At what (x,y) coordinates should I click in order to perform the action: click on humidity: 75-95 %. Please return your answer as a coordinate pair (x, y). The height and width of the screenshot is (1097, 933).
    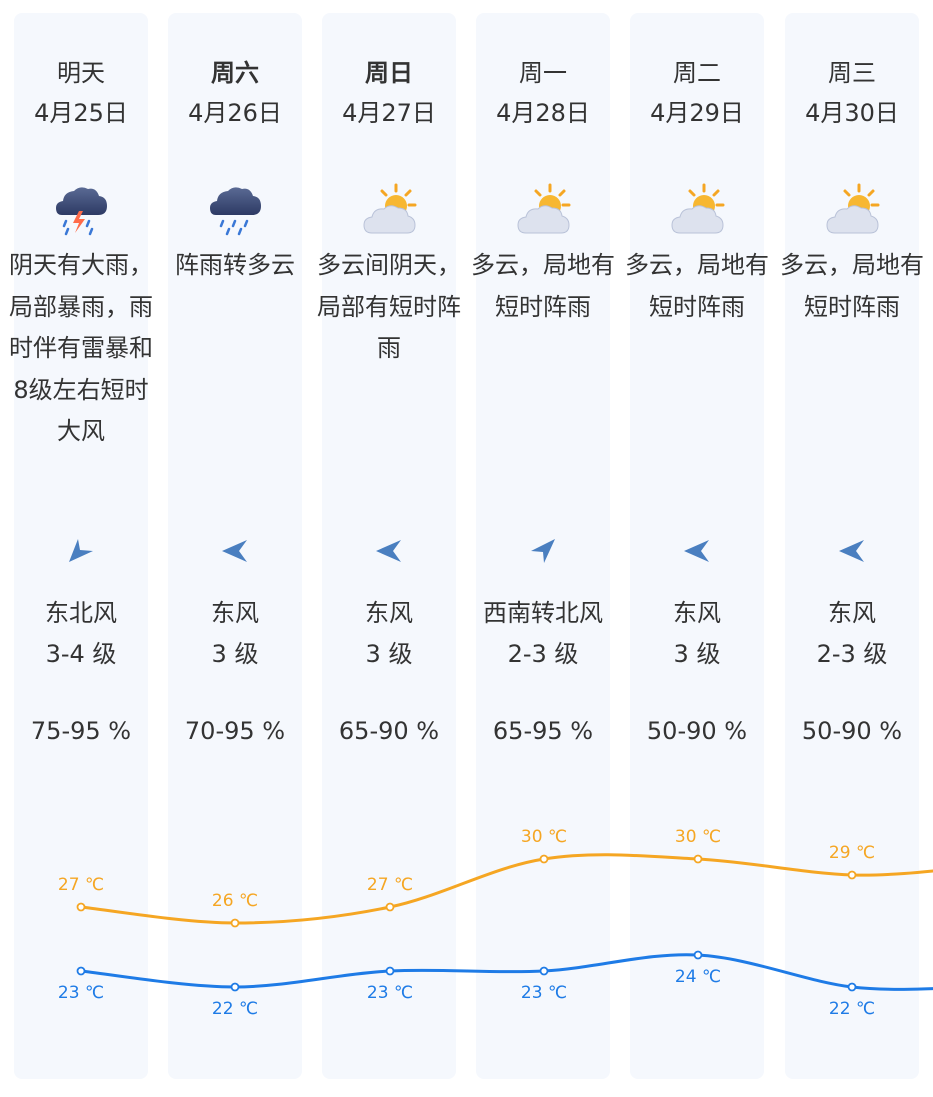
    Looking at the image, I should click on (81, 731).